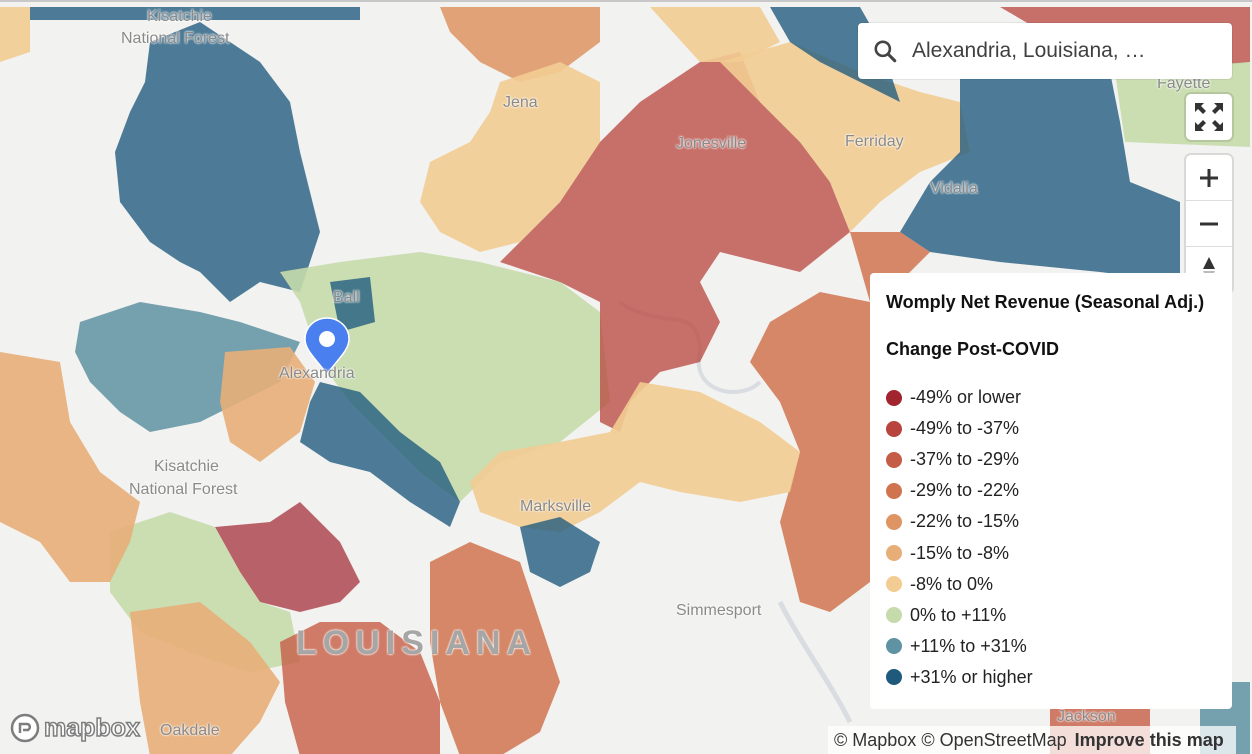 The image size is (1252, 754). Describe the element at coordinates (1149, 739) in the screenshot. I see `improve-map-link: Improve this map` at that location.